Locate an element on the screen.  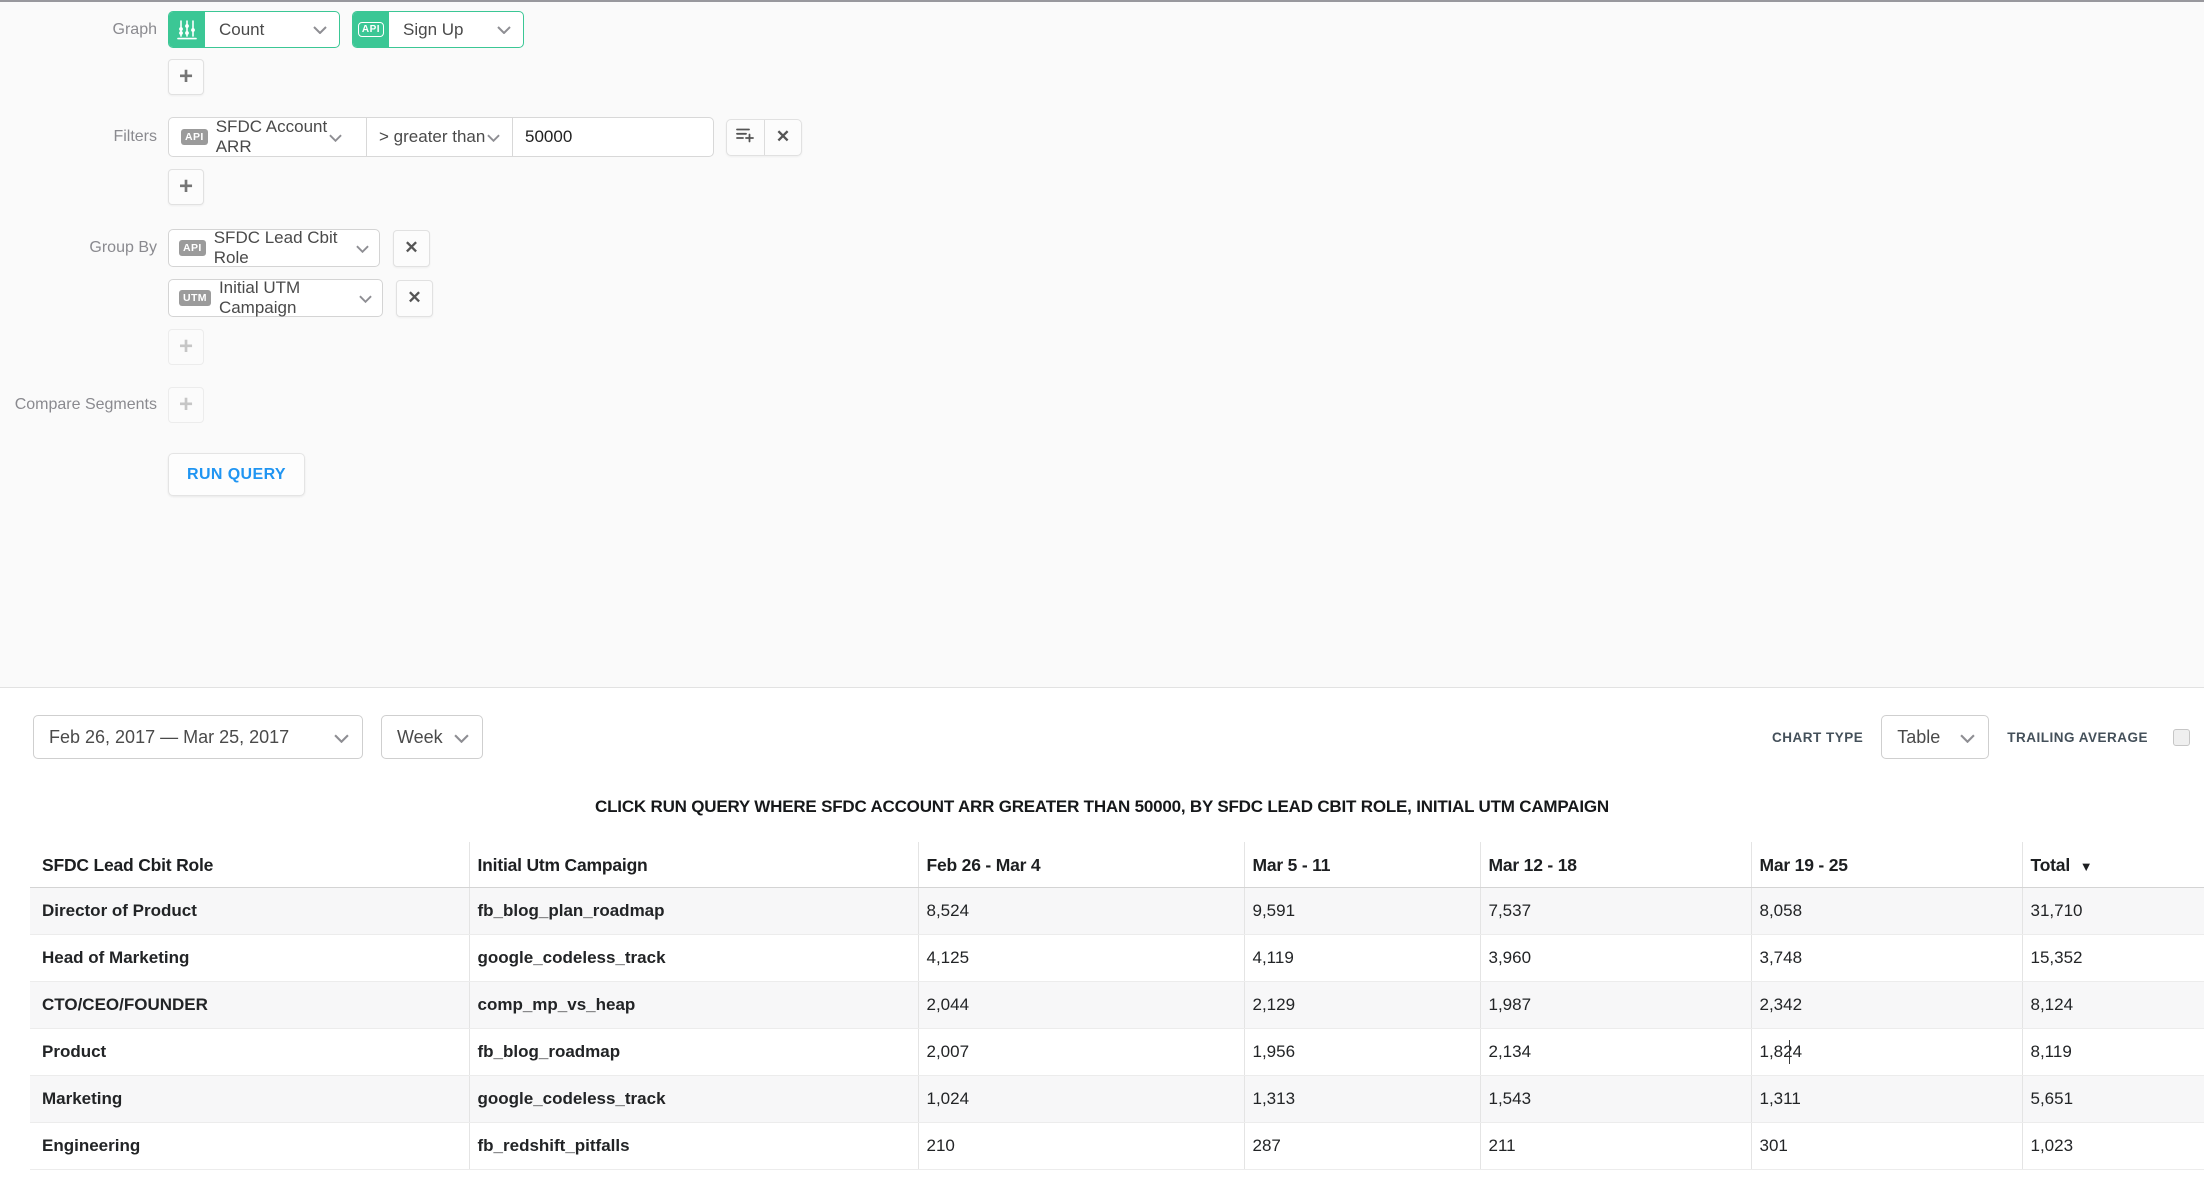
cell-value: 1,824 is located at coordinates (1887, 1052).